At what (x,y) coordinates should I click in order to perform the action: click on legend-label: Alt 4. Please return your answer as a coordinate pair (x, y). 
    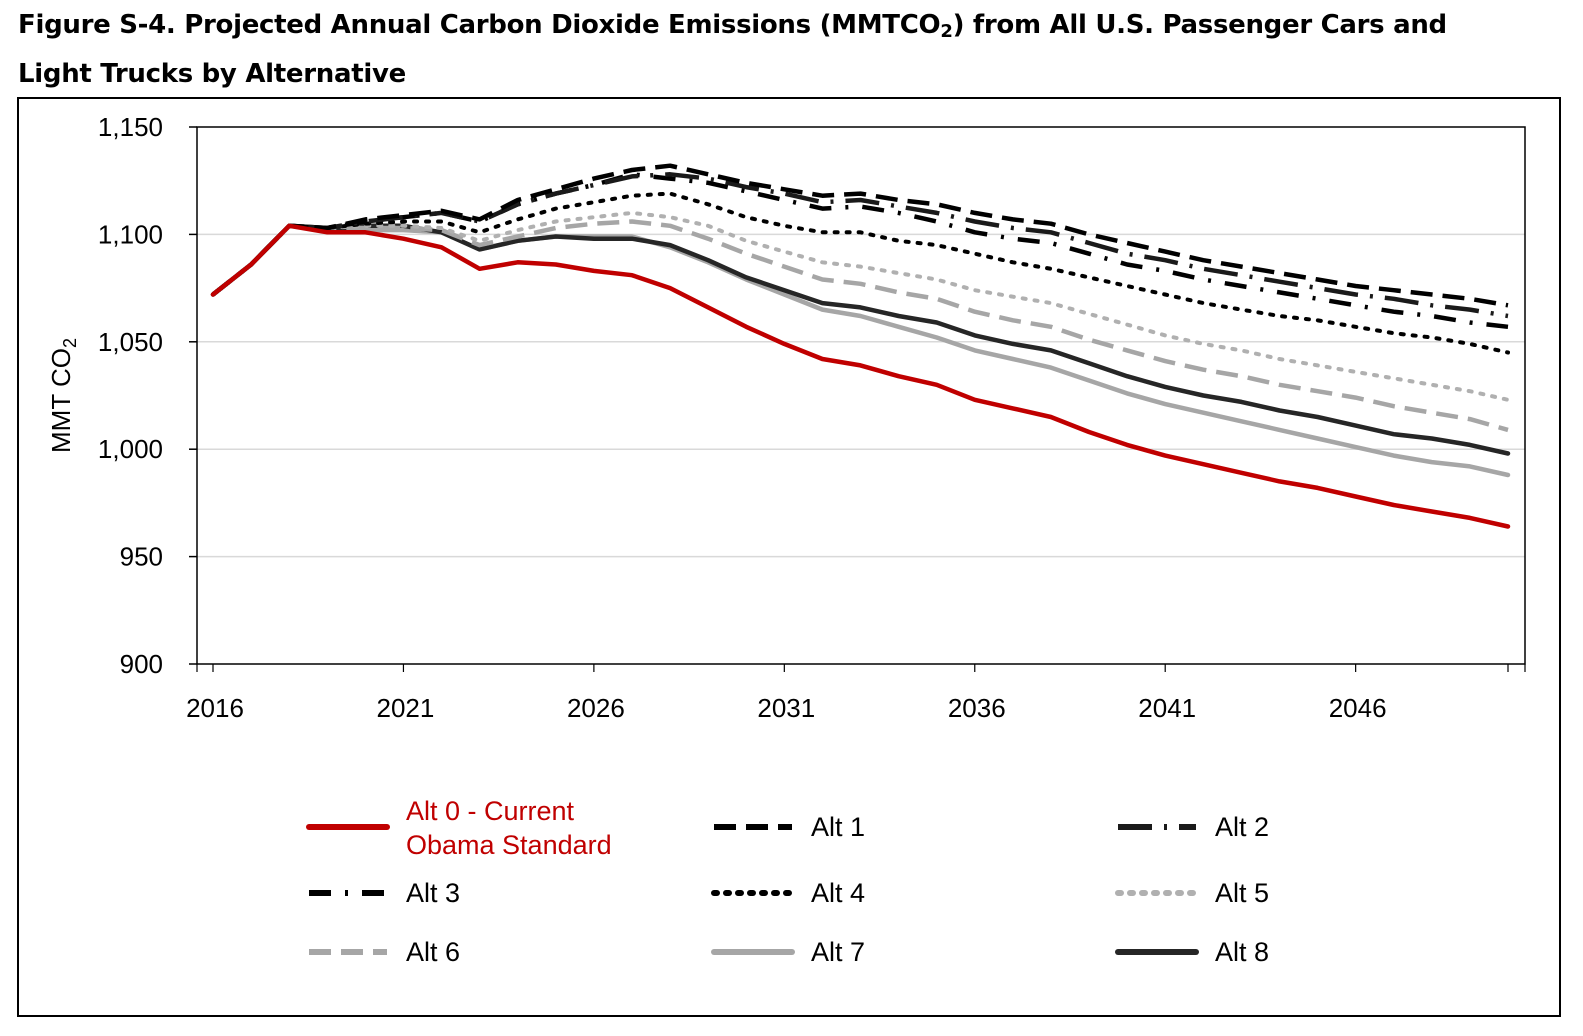
    Looking at the image, I should click on (838, 893).